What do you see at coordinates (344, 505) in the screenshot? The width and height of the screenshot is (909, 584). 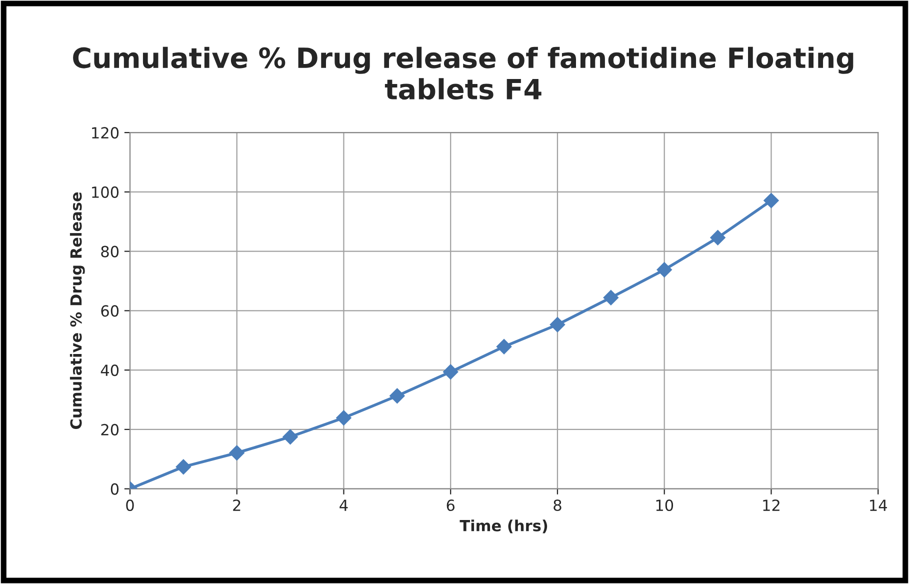 I see `x-tick-label: 4` at bounding box center [344, 505].